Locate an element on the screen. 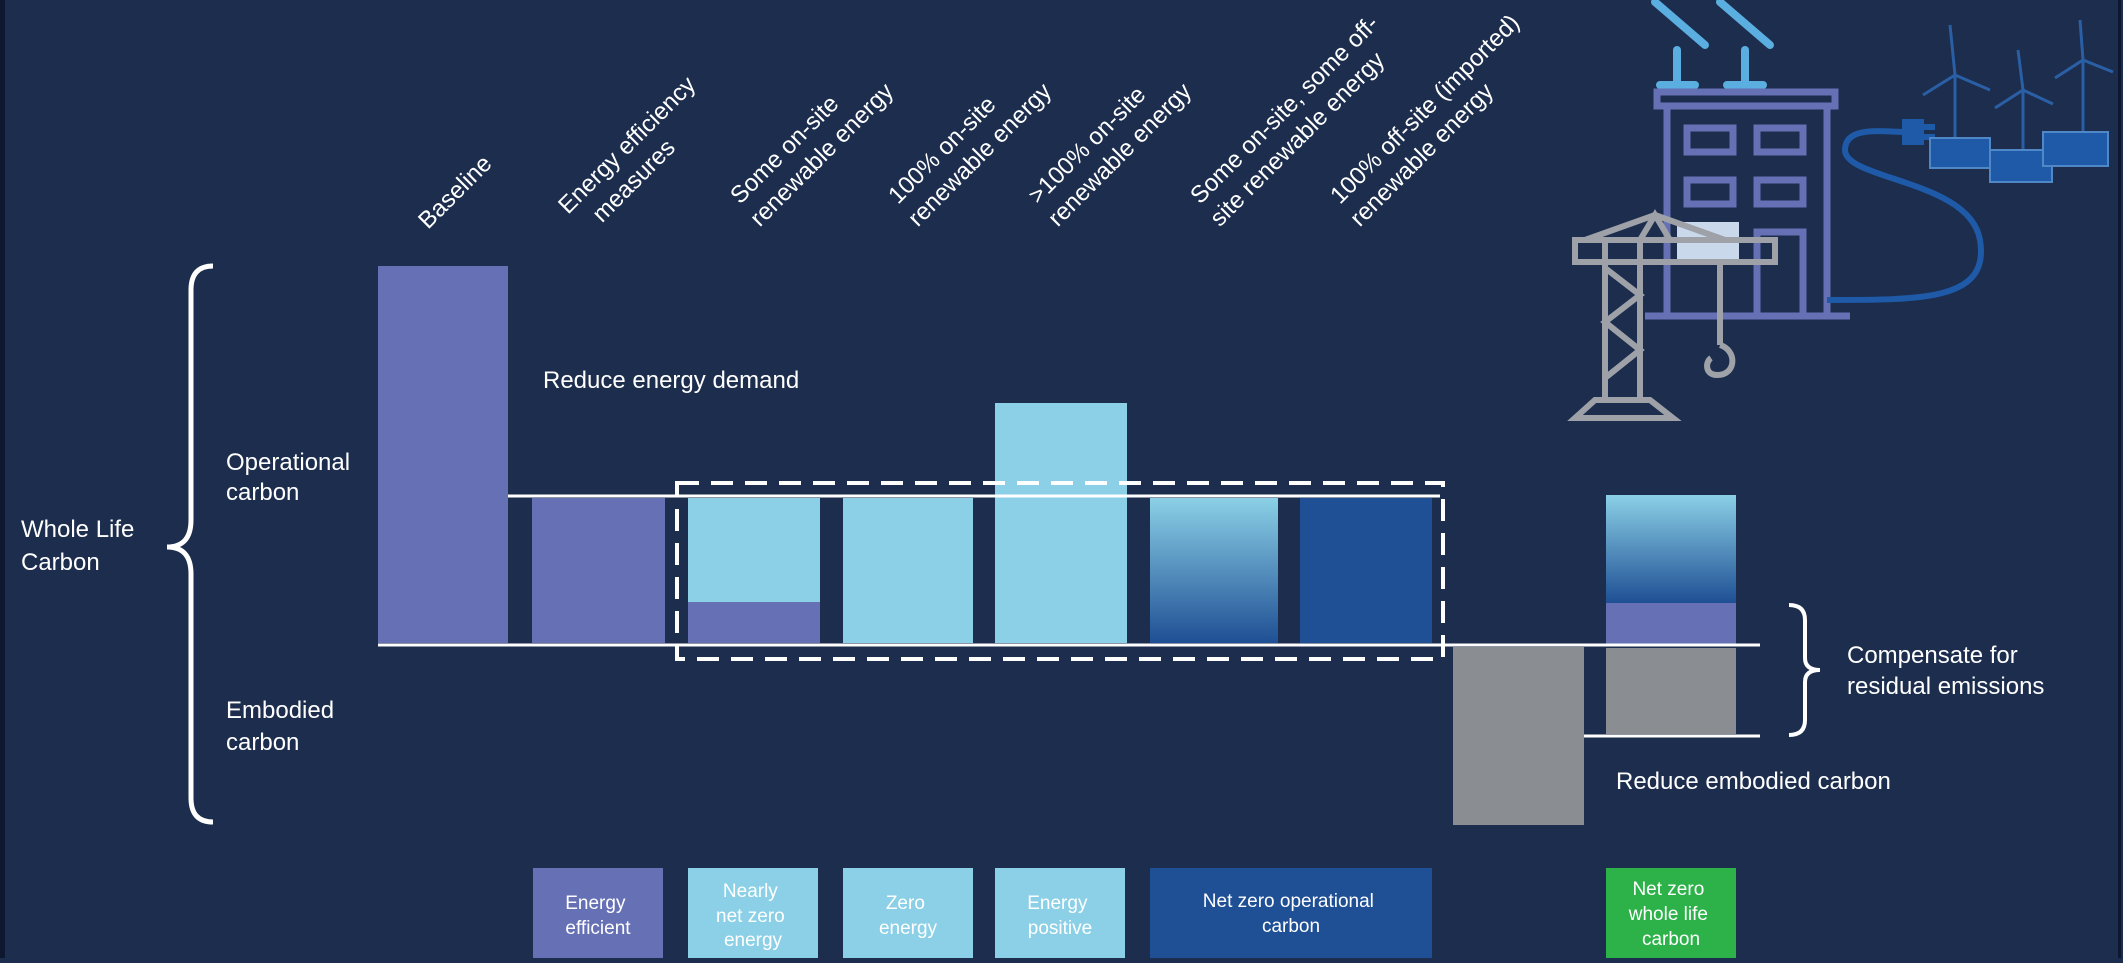  embodied-carbon-label: Embodied carbon is located at coordinates (283, 726).